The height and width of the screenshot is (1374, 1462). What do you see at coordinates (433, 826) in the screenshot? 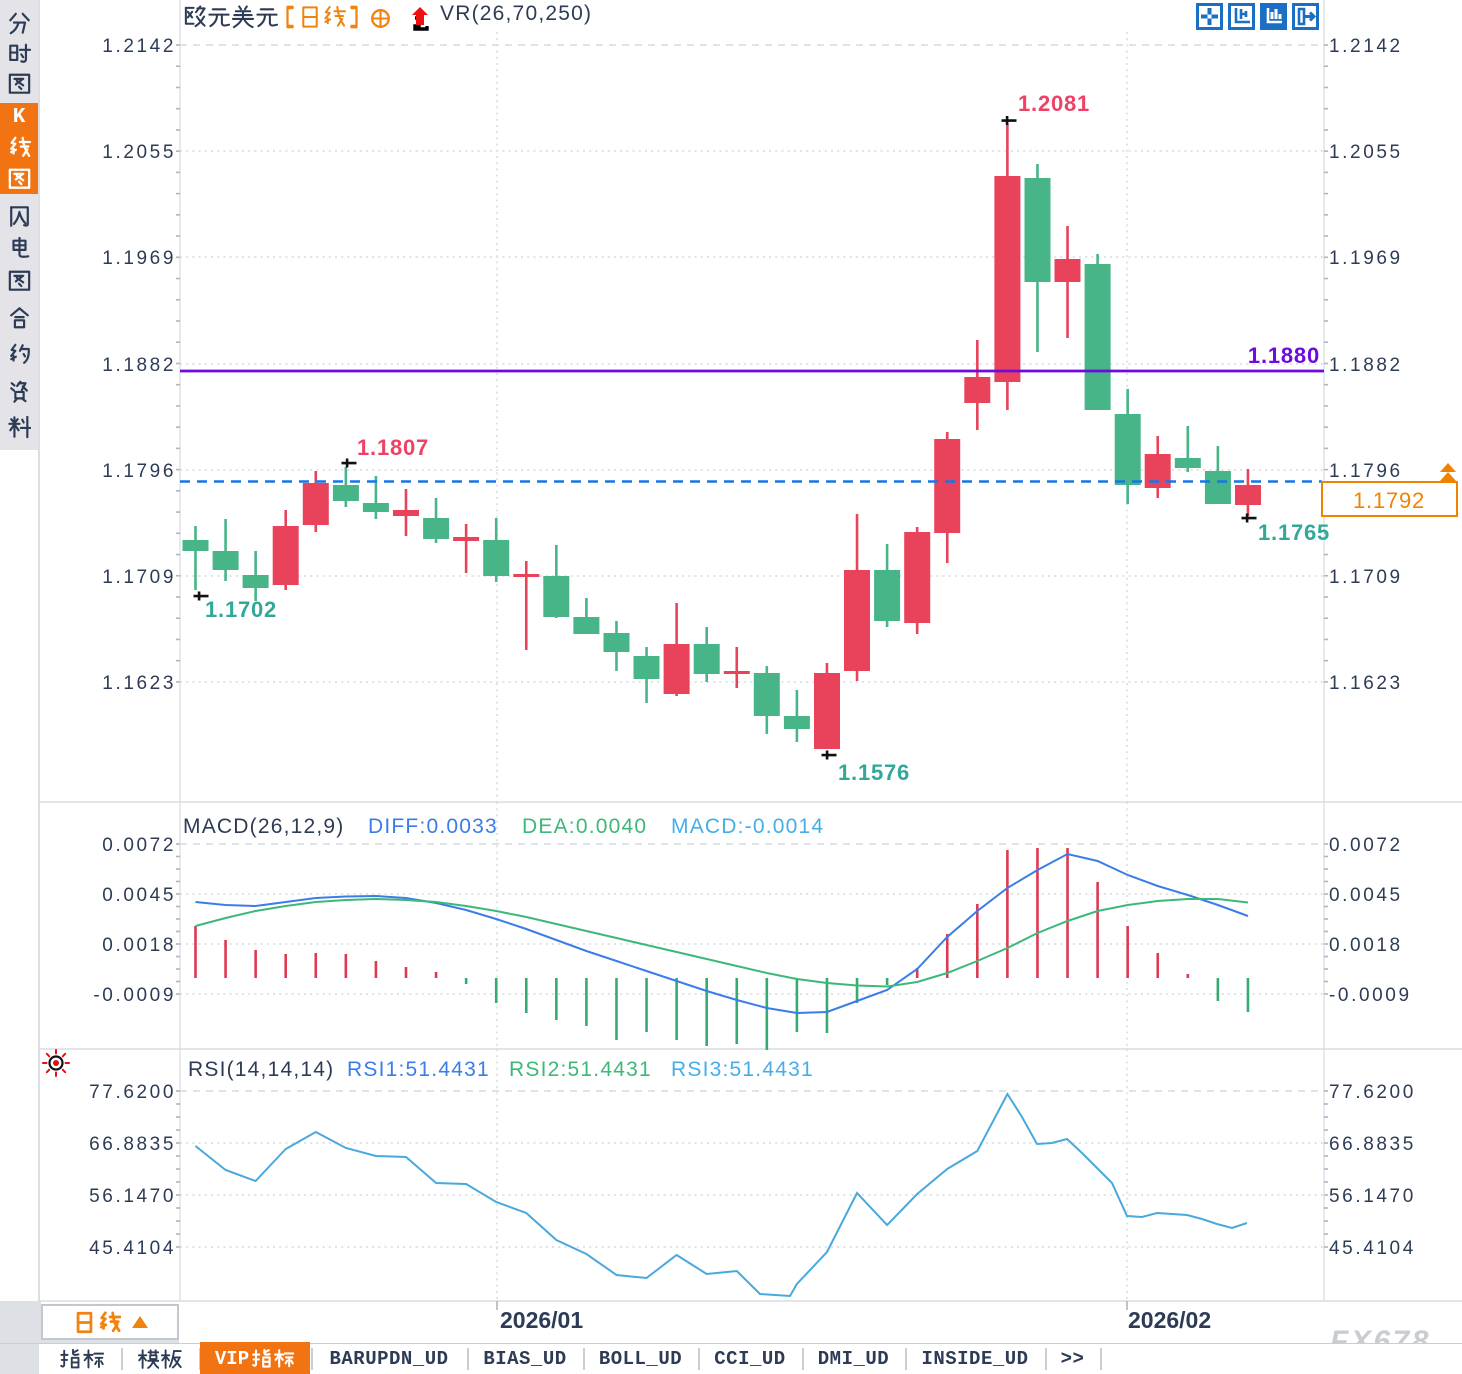
I see `svg-text: DIFF:0.0033` at bounding box center [433, 826].